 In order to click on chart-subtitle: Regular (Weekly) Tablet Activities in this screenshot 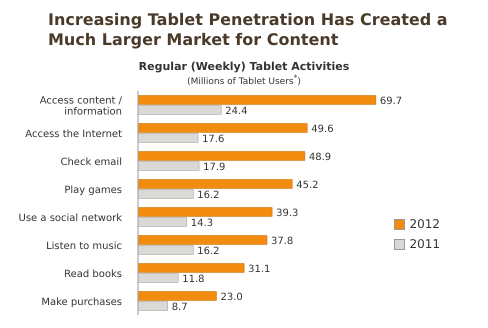, I will do `click(244, 66)`.